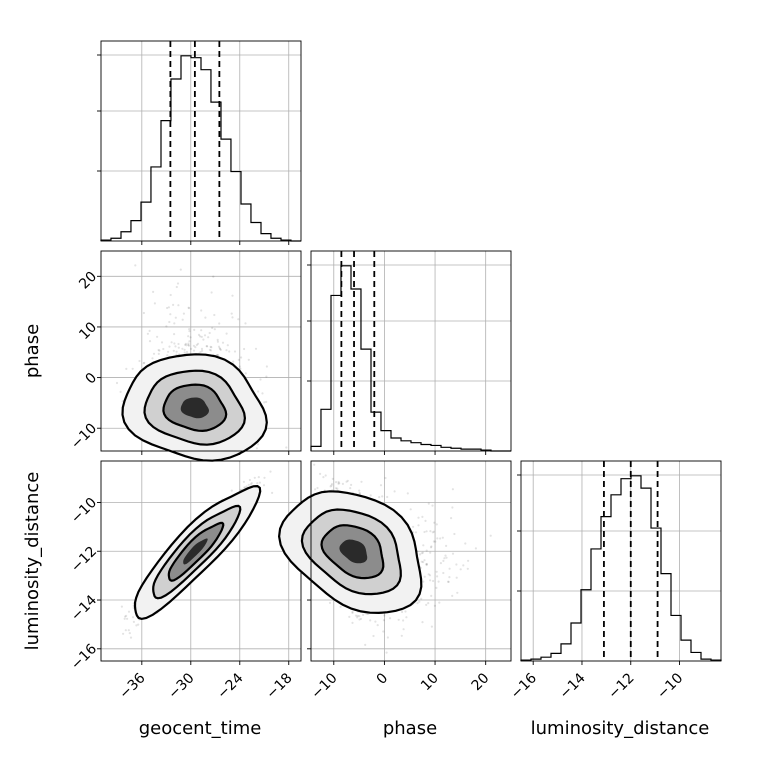  I want to click on xtick-label-phase: 10, so click(430, 682).